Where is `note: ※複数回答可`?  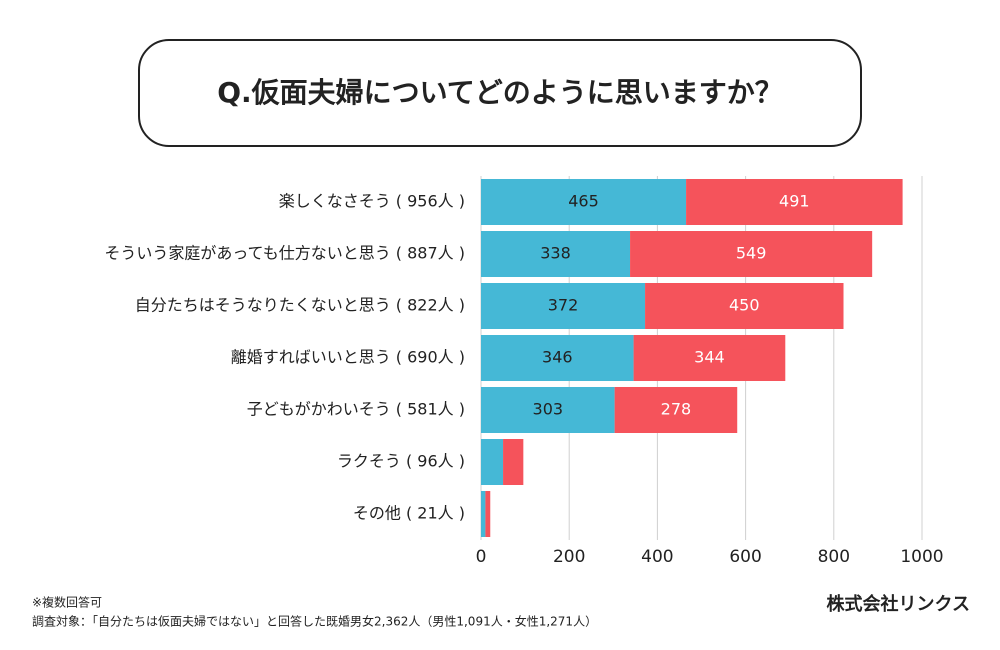
note: ※複数回答可 is located at coordinates (67, 602).